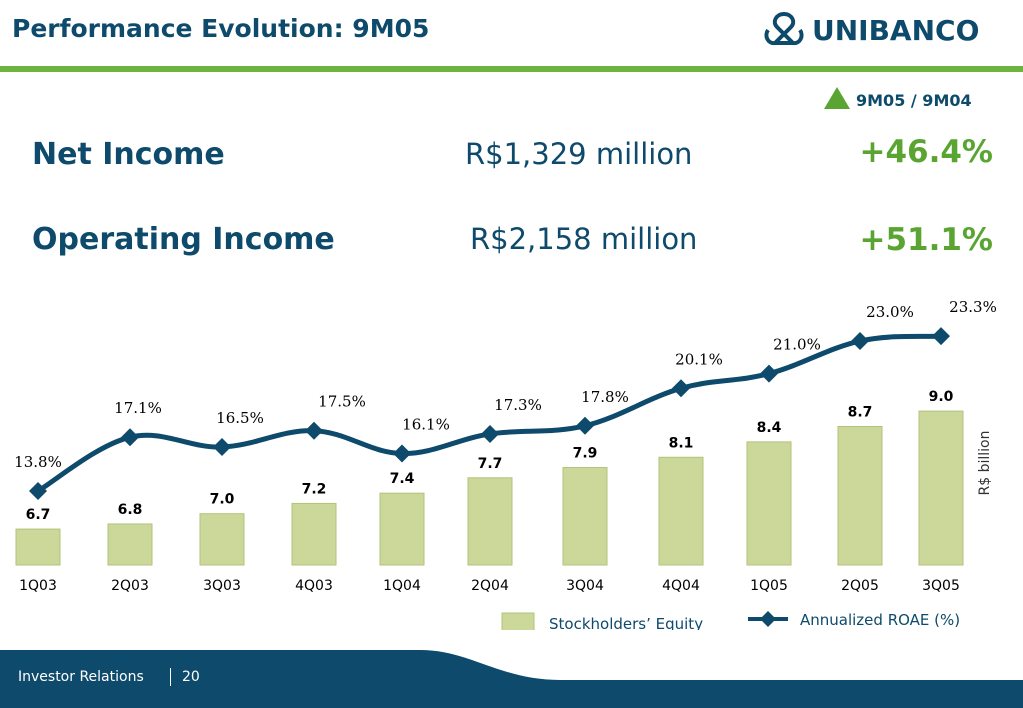  I want to click on x-tick-label: 2Q03, so click(130, 586).